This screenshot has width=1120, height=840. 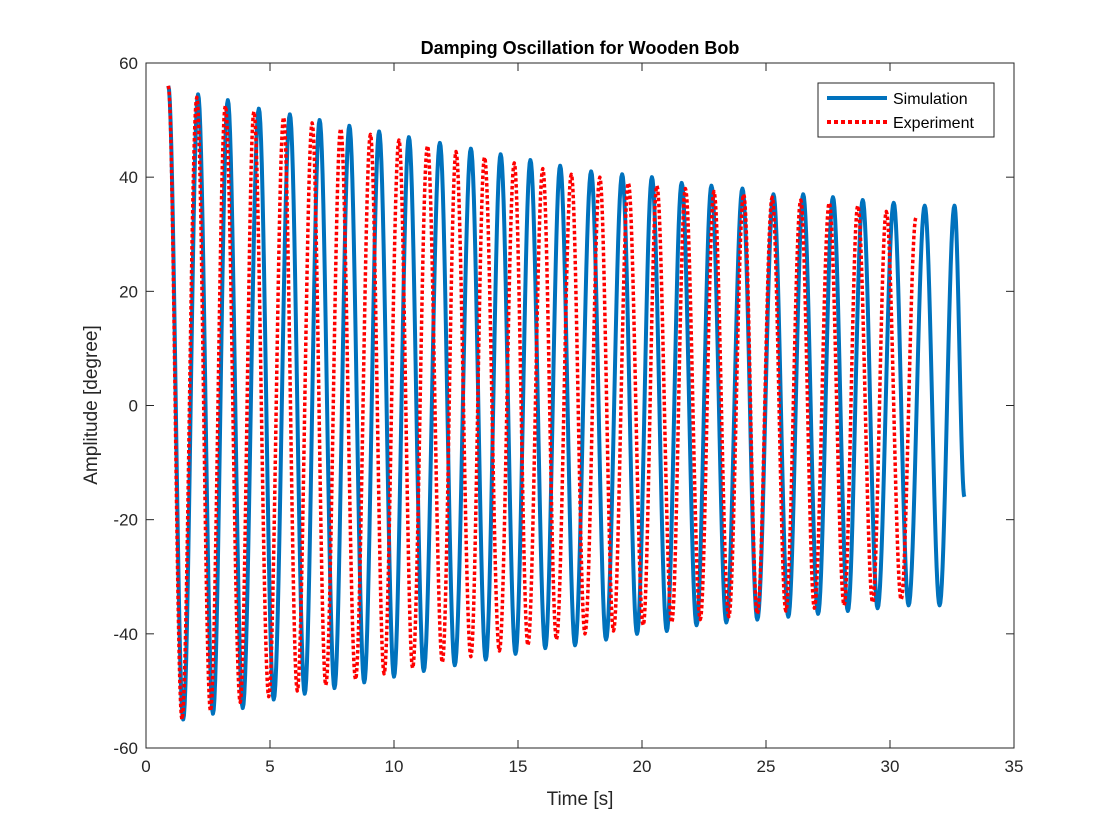 I want to click on y-tick-label: -20, so click(x=125, y=520).